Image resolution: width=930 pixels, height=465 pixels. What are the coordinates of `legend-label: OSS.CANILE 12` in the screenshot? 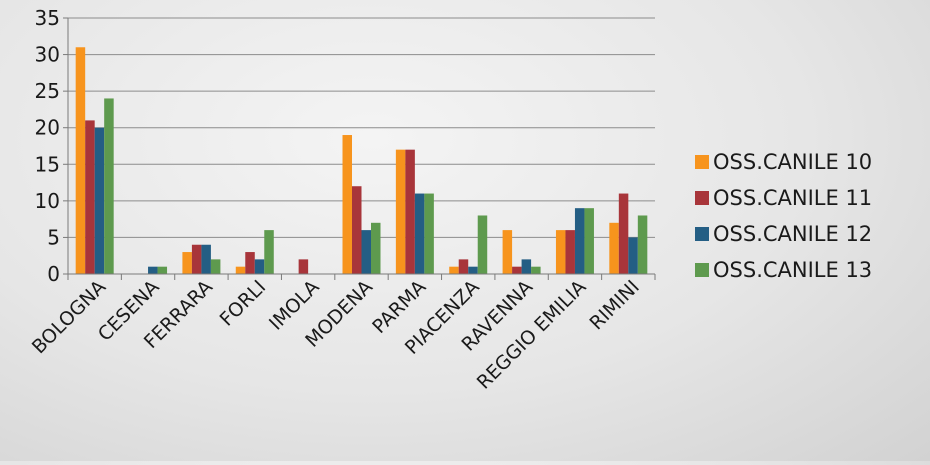 It's located at (792, 234).